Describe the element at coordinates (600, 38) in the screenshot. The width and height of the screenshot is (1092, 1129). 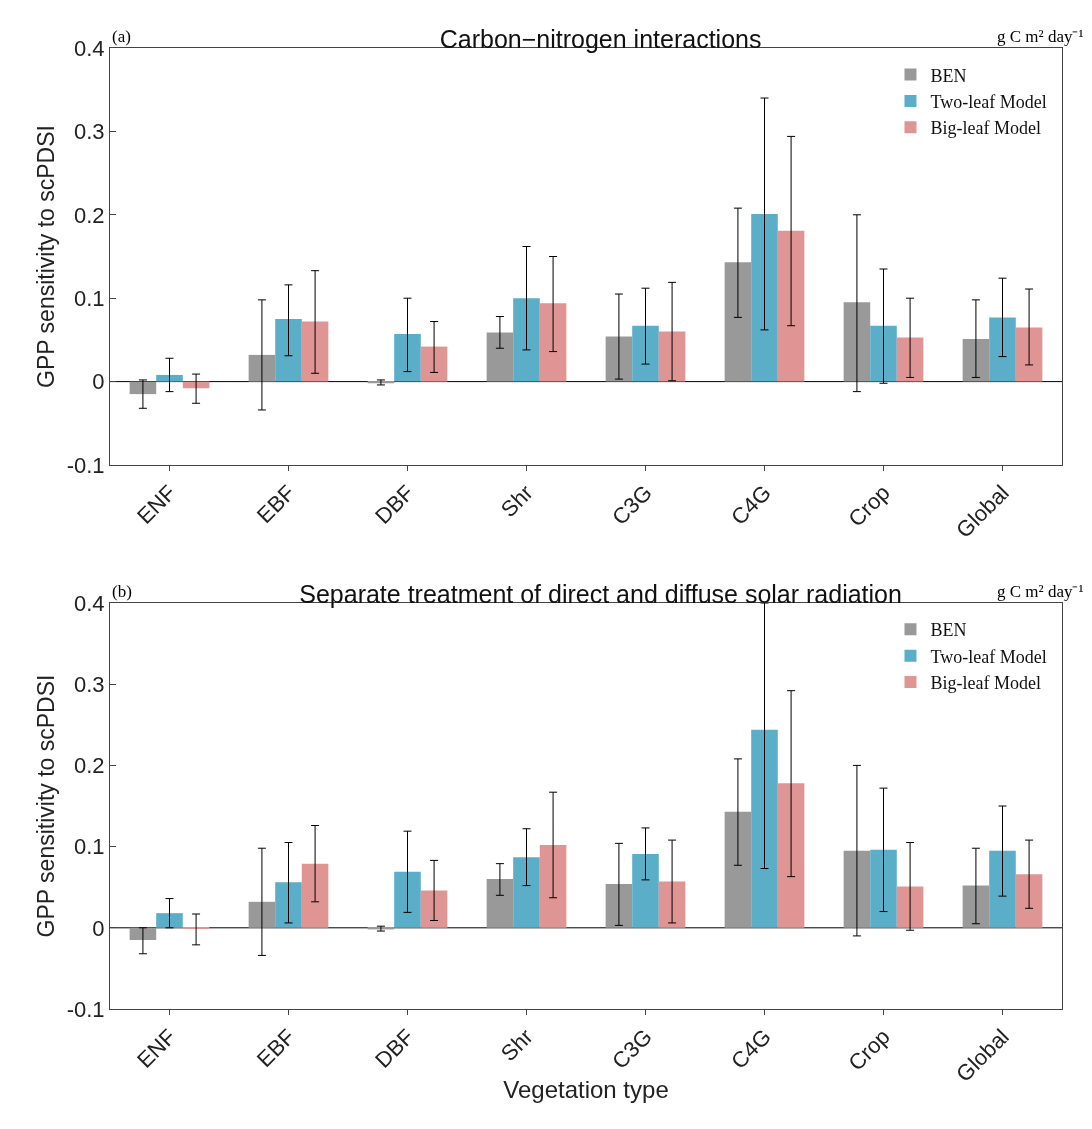
I see `chart-title: Carbon−nitrogen interactions` at that location.